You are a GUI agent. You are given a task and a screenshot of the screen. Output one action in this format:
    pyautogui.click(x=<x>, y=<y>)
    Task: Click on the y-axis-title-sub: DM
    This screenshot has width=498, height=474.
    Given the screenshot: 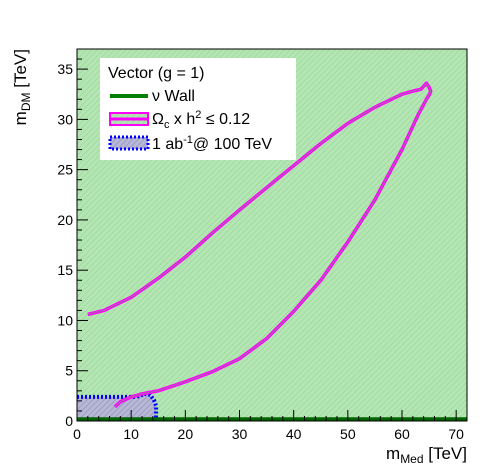 What is the action you would take?
    pyautogui.click(x=26, y=101)
    